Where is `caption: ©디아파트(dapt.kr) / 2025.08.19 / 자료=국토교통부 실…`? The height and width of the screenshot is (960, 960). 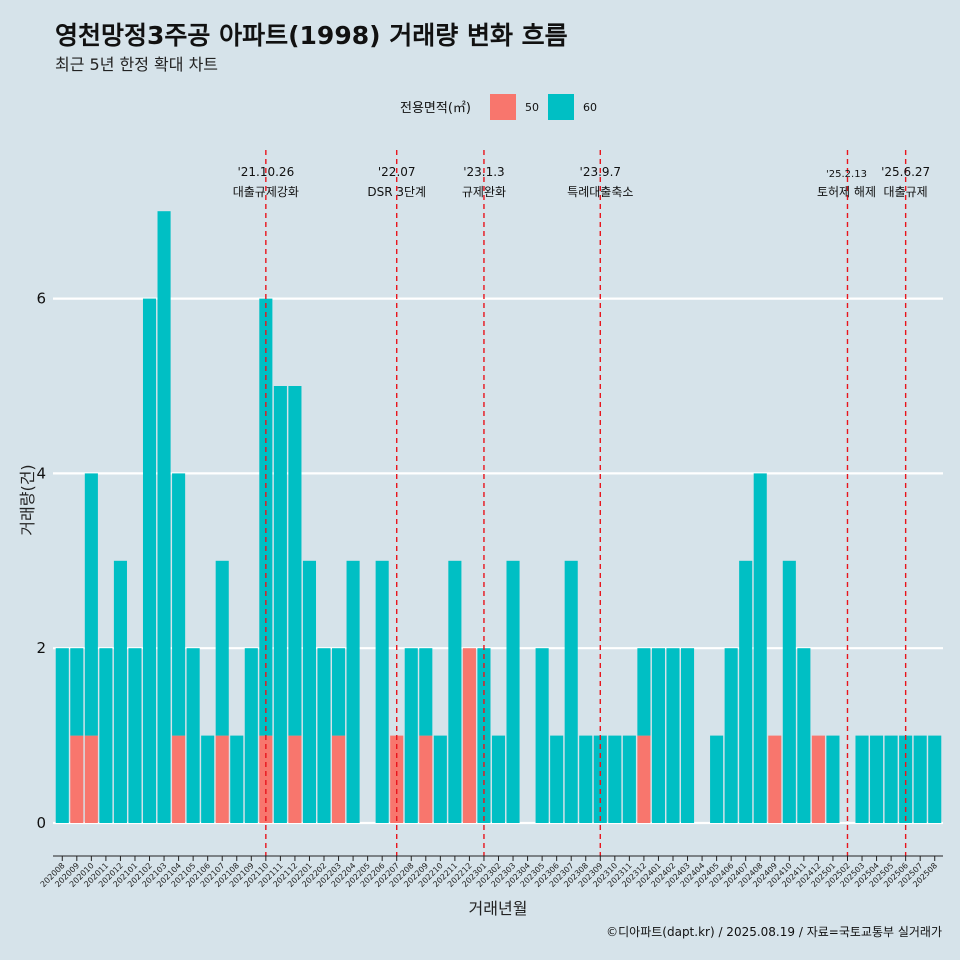 caption: ©디아파트(dapt.kr) / 2025.08.19 / 자료=국토교통부 실… is located at coordinates (774, 932).